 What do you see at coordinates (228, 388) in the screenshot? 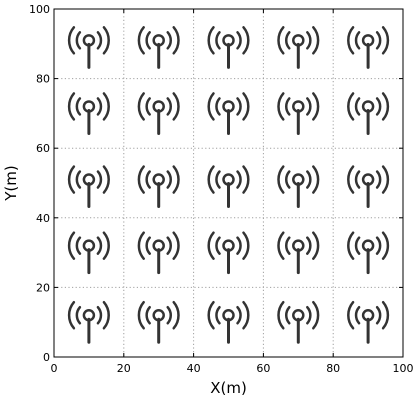
I see `x-axis-label: X(m)` at bounding box center [228, 388].